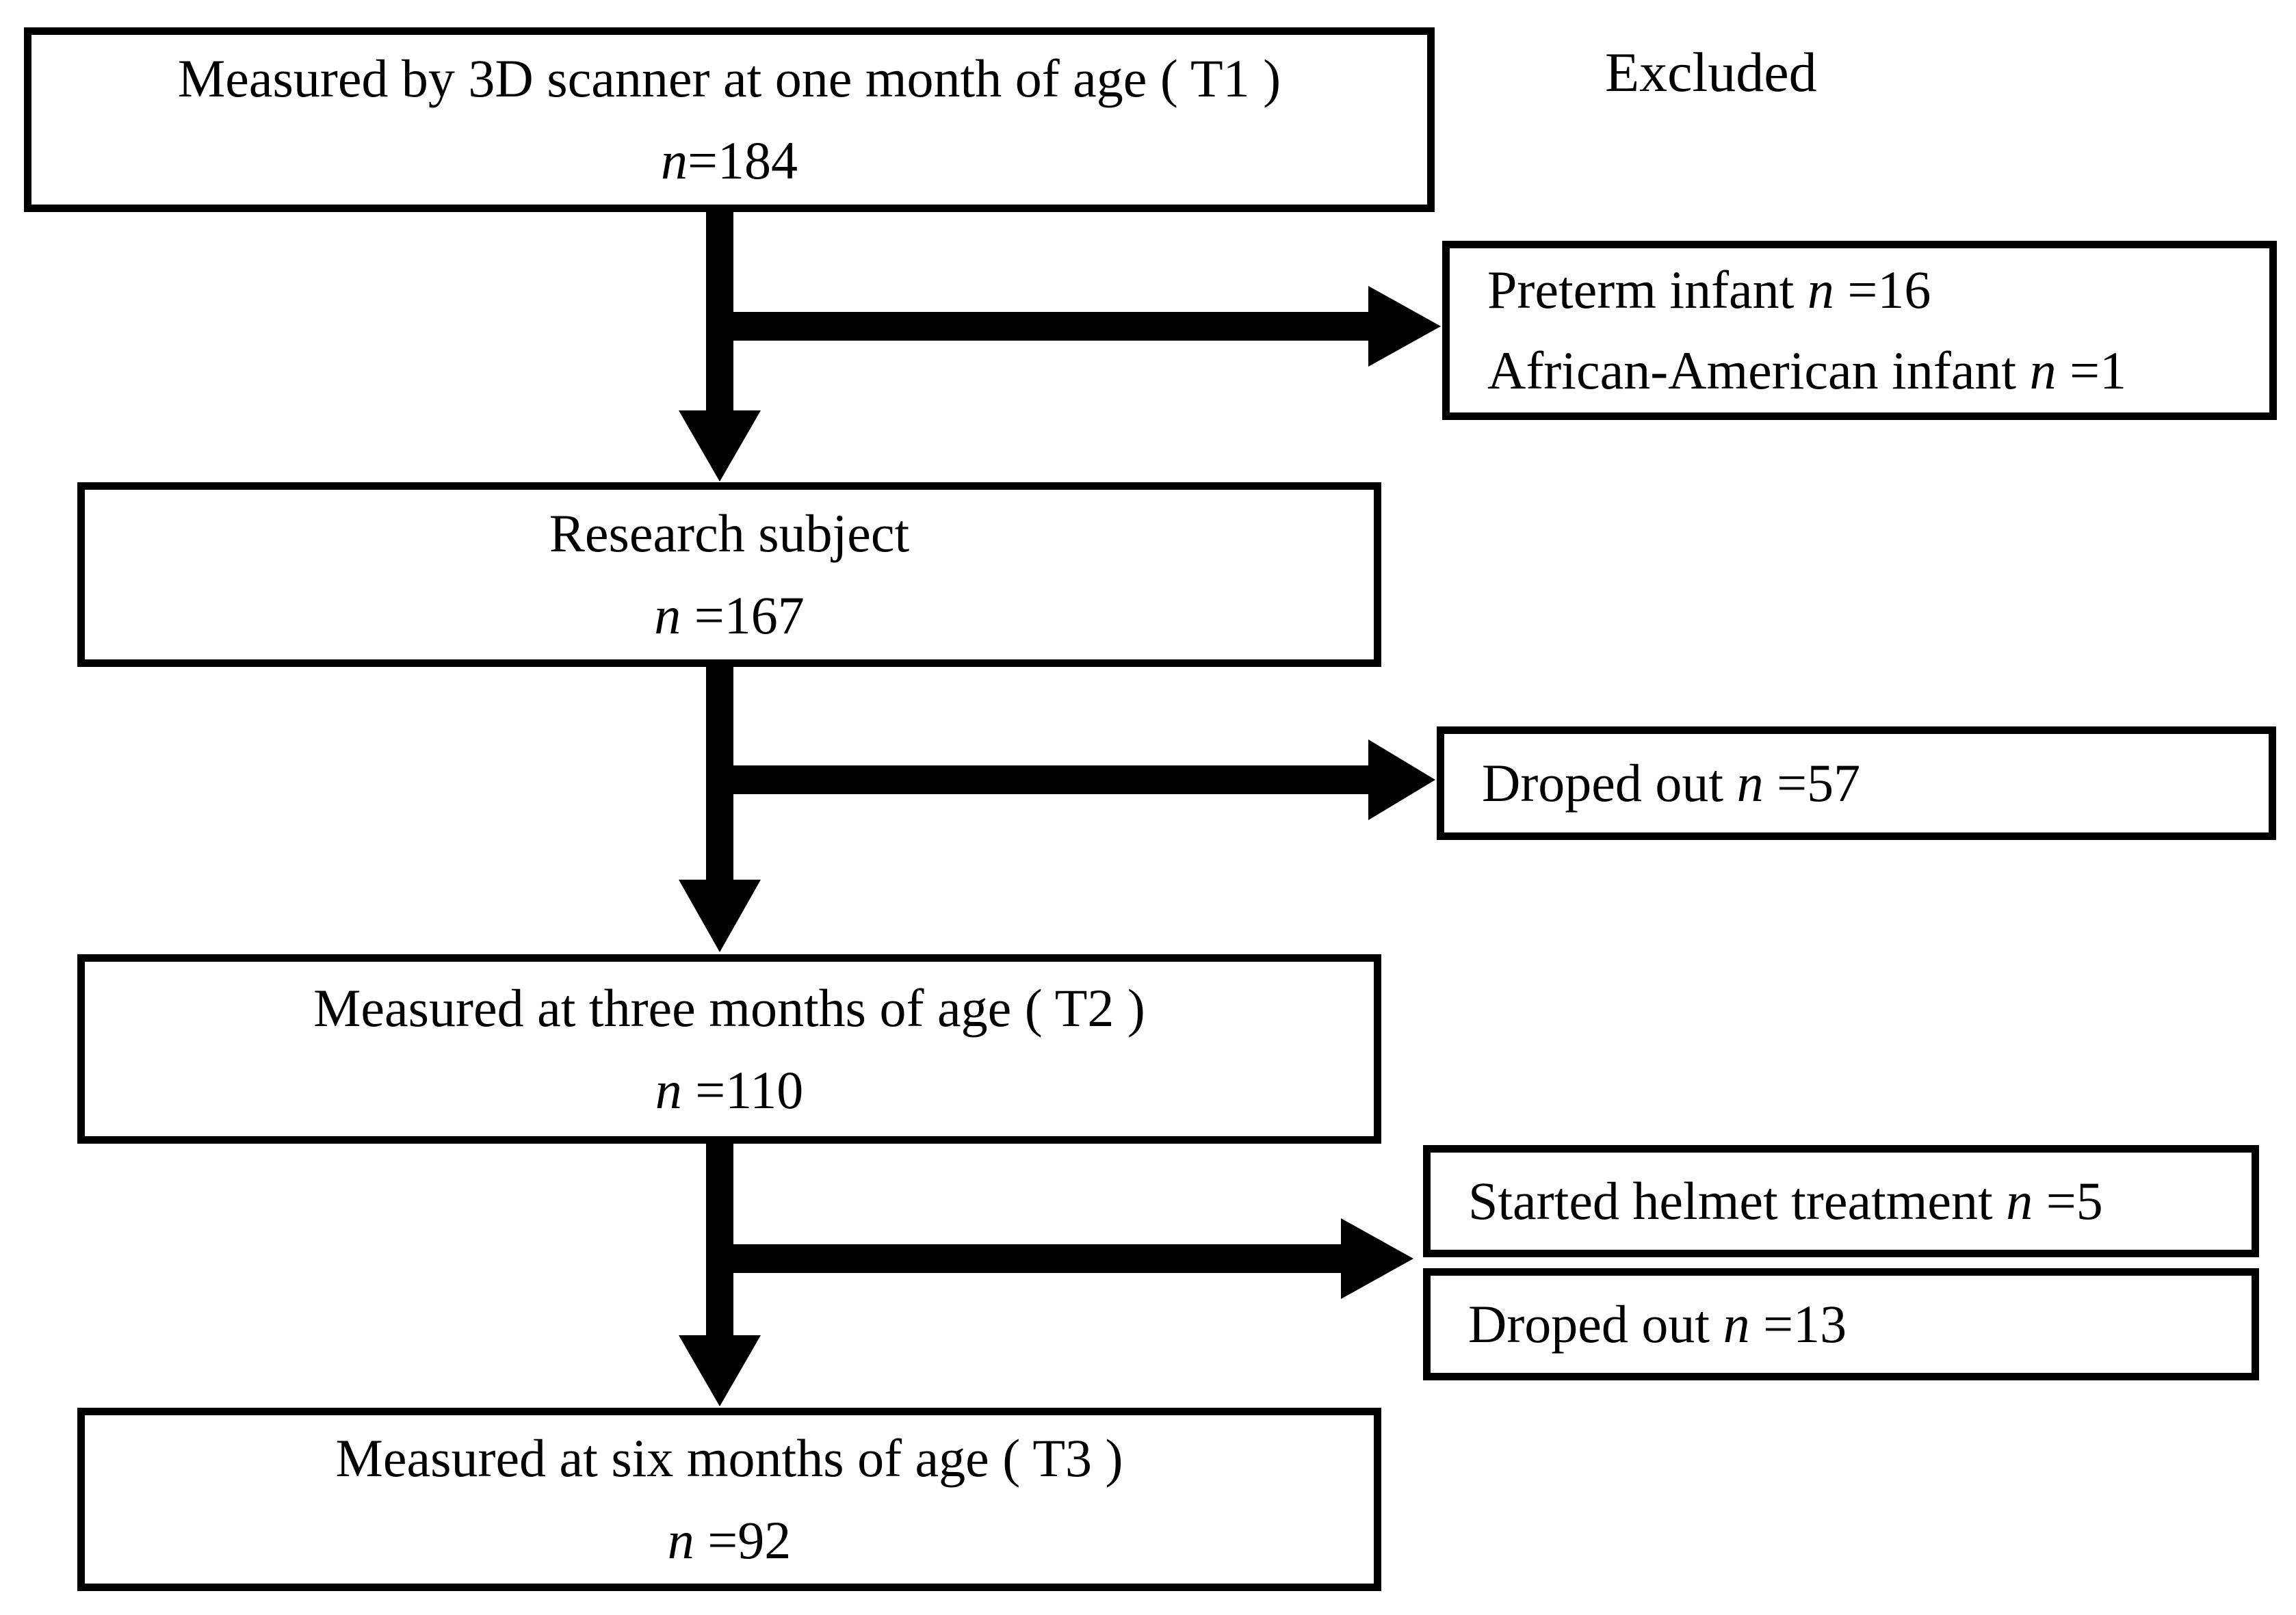  I want to click on box-research-subject-n: n =167, so click(730, 616).